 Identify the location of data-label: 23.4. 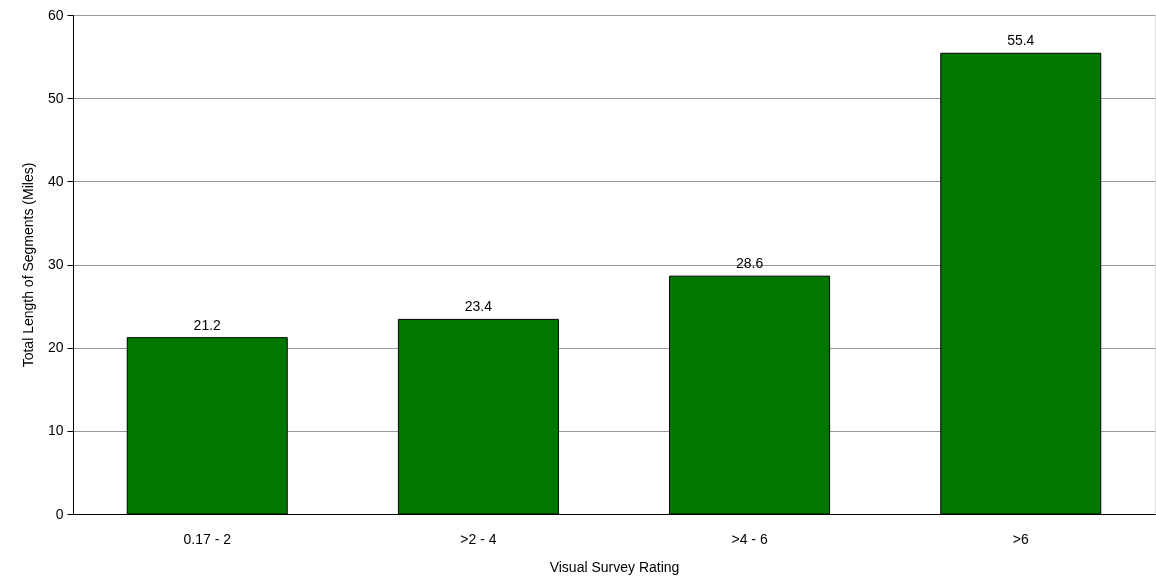
(478, 306).